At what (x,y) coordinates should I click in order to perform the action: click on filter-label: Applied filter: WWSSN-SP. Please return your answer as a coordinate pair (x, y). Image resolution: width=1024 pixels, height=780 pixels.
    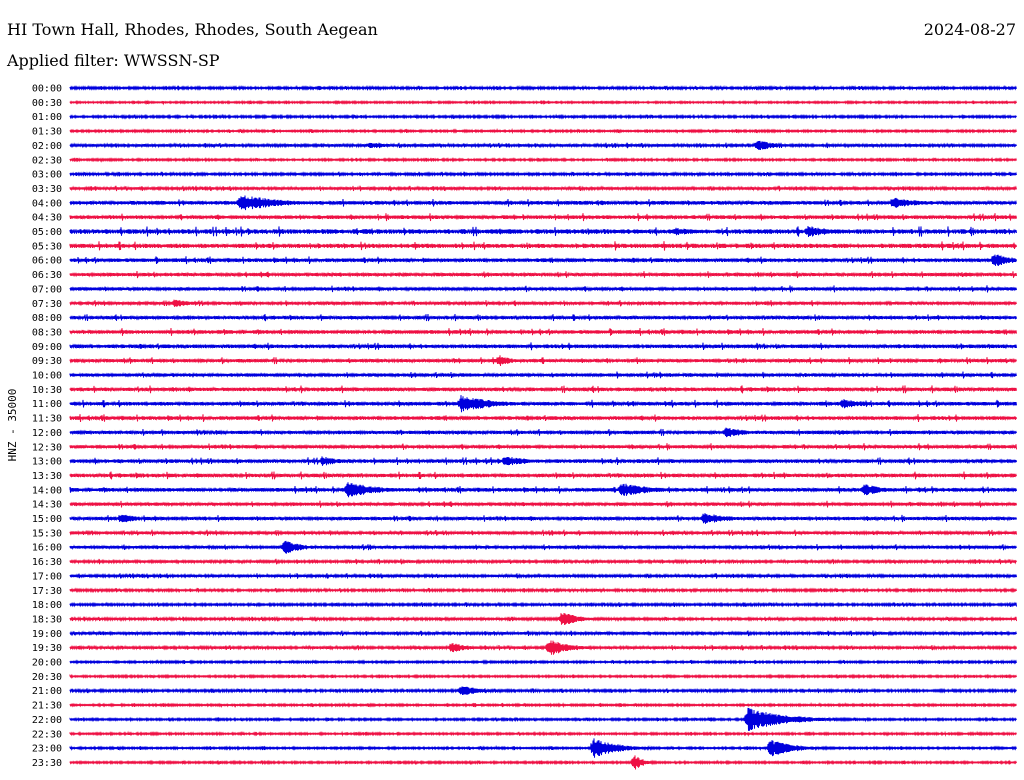
    Looking at the image, I should click on (113, 60).